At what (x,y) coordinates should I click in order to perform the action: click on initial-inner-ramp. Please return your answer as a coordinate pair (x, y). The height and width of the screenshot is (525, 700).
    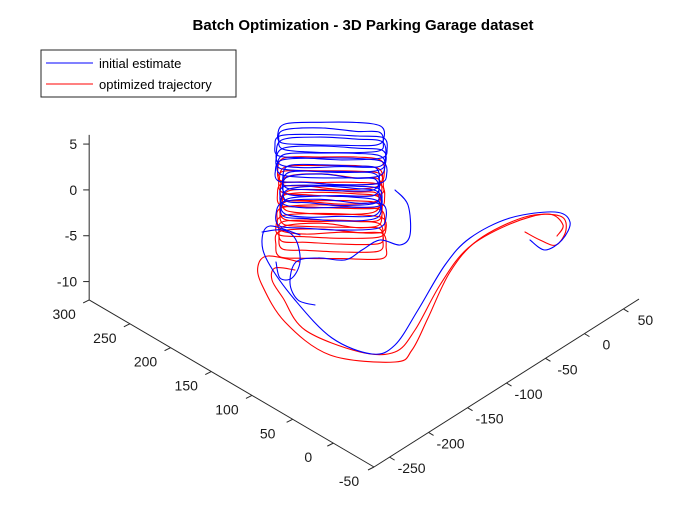
    Looking at the image, I should click on (350, 247).